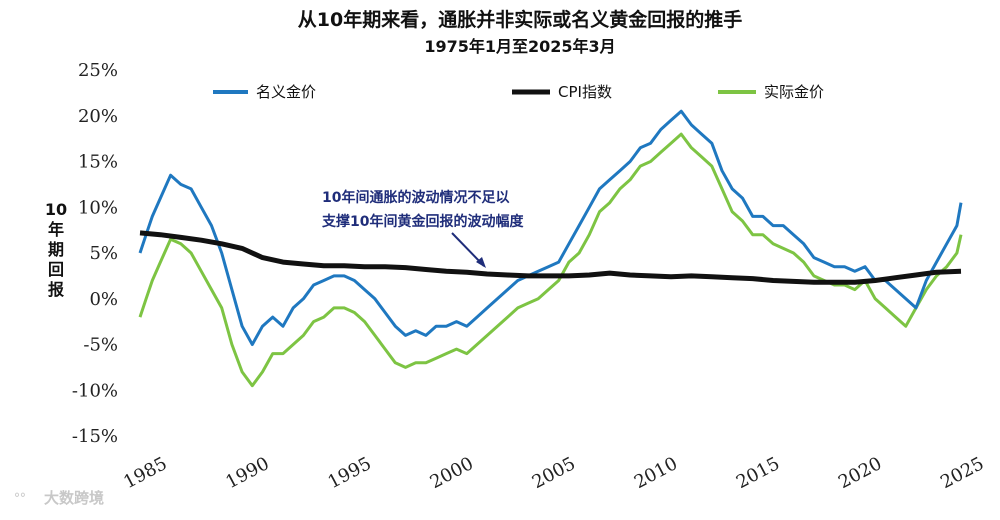  Describe the element at coordinates (585, 92) in the screenshot. I see `legend-label-cpi: CPI指数` at that location.